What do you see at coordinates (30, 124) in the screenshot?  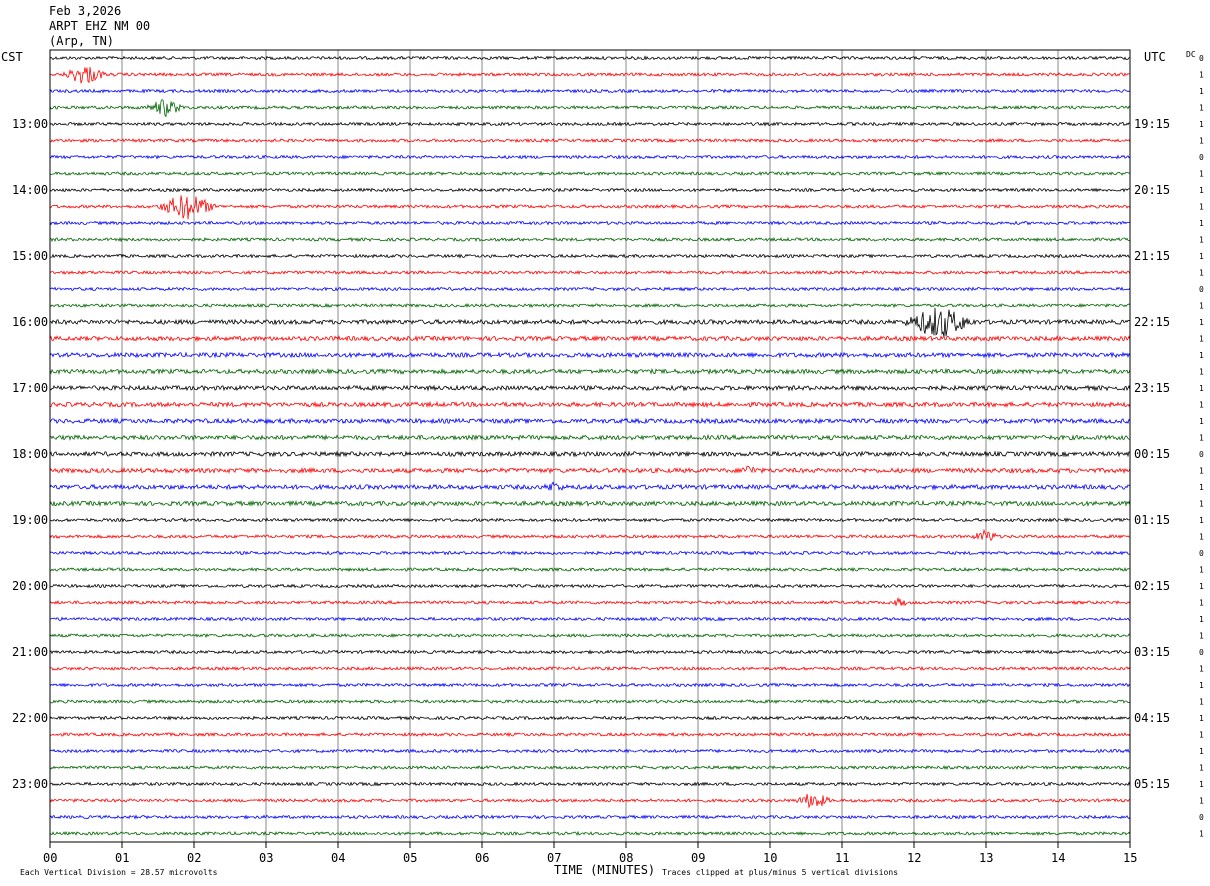 I see `left-hour-label: 13:00` at bounding box center [30, 124].